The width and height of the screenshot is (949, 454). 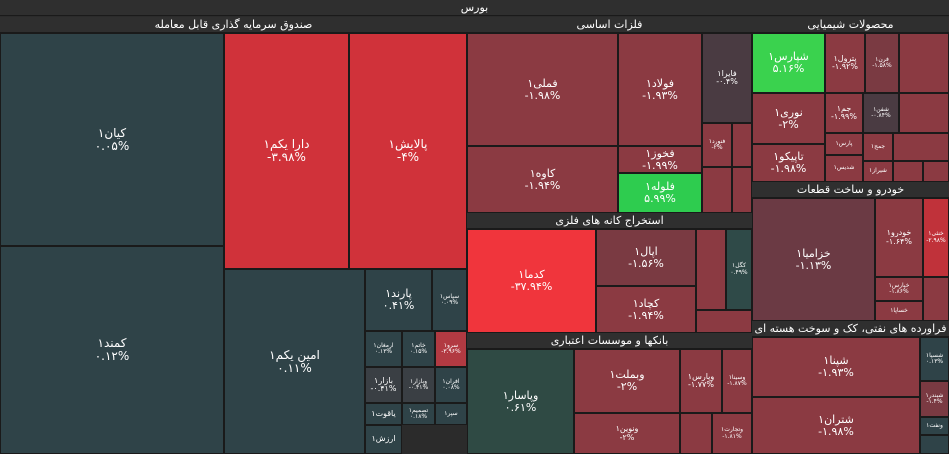 I want to click on treemap-tile: خودرو۱ -۱.۶۴%, so click(x=899, y=237).